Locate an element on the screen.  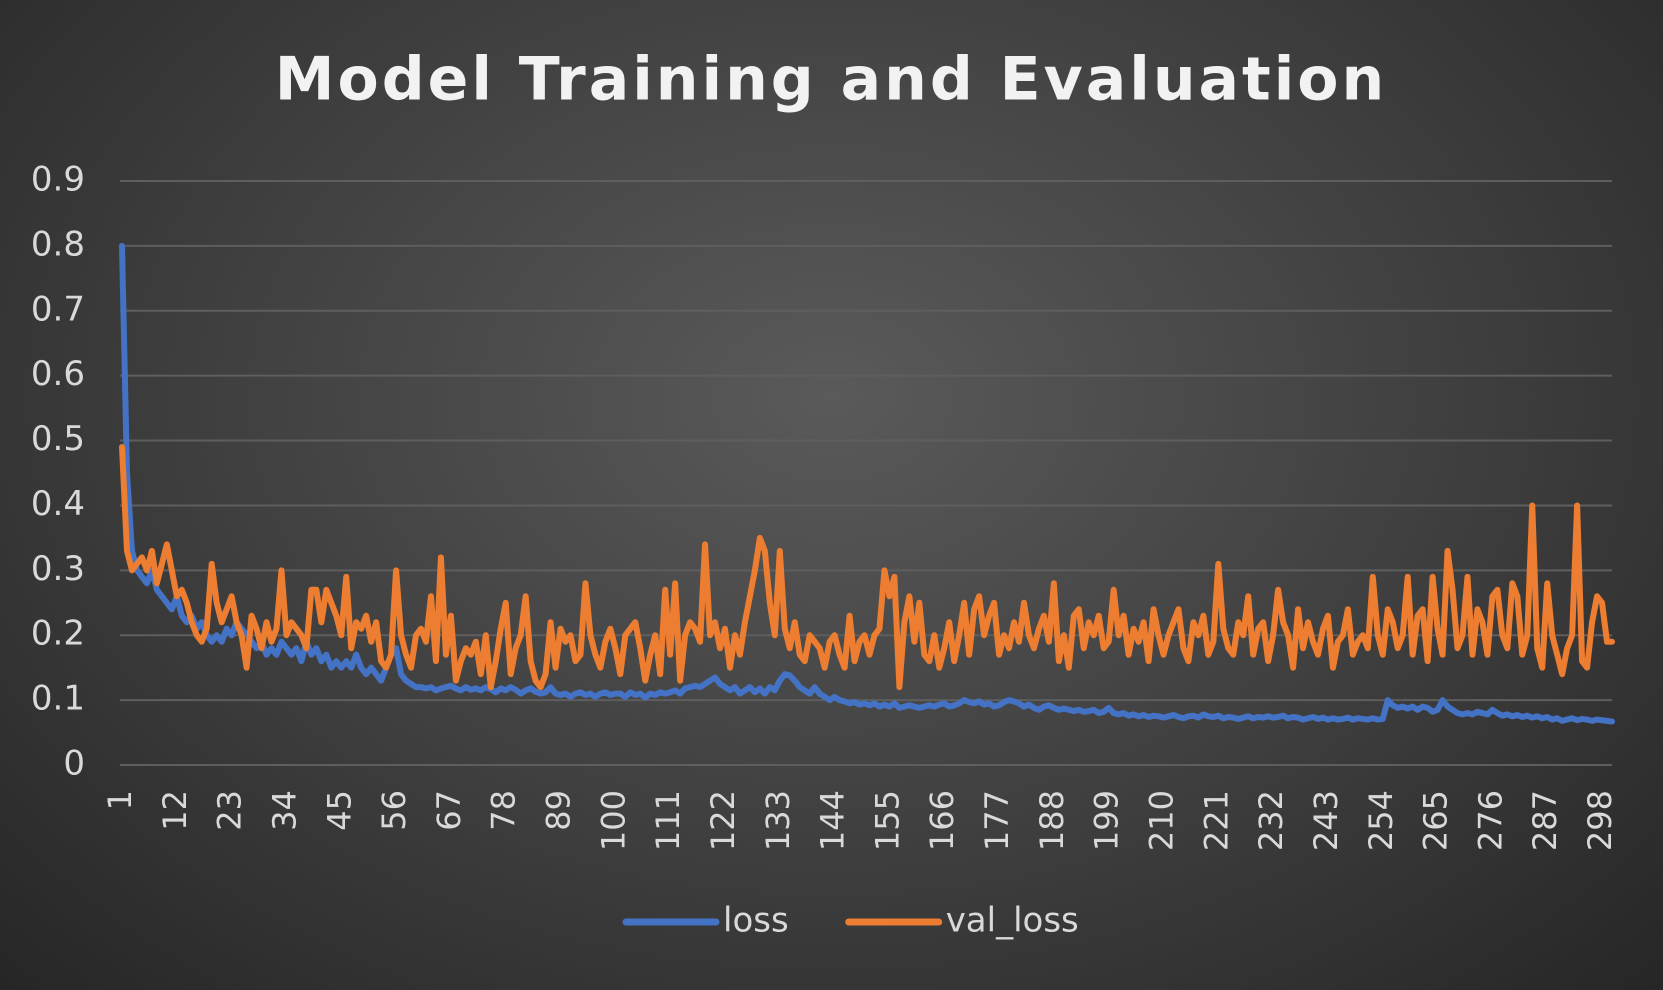
x-tick-label: 144 is located at coordinates (833, 820).